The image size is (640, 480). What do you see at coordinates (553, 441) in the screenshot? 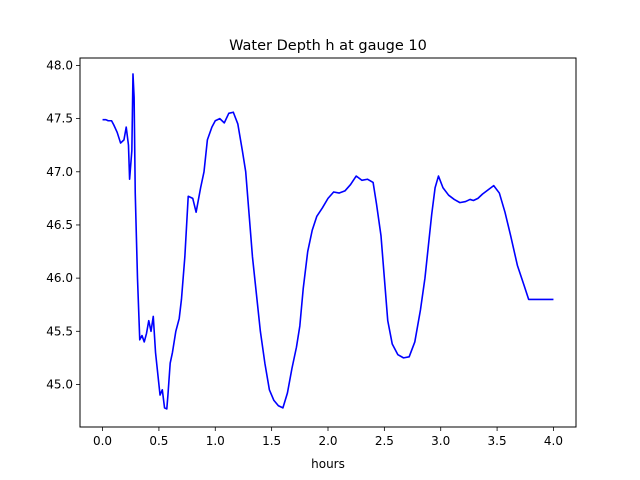
I see `x-tick-label: 4.0` at bounding box center [553, 441].